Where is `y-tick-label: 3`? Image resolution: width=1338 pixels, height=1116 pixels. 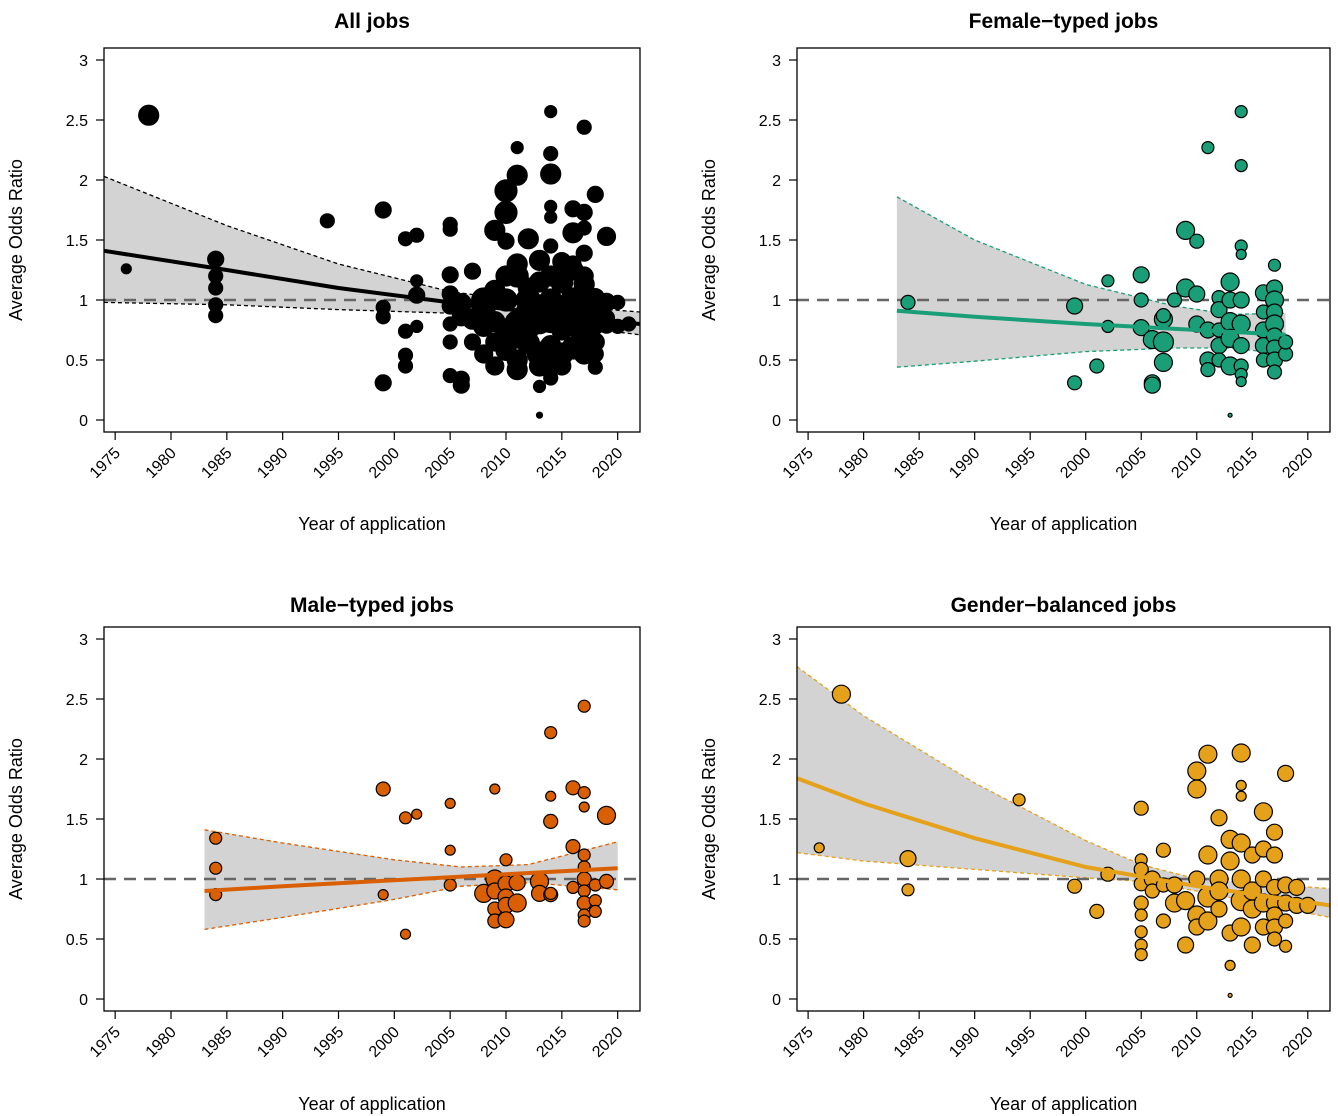
y-tick-label: 3 is located at coordinates (776, 61).